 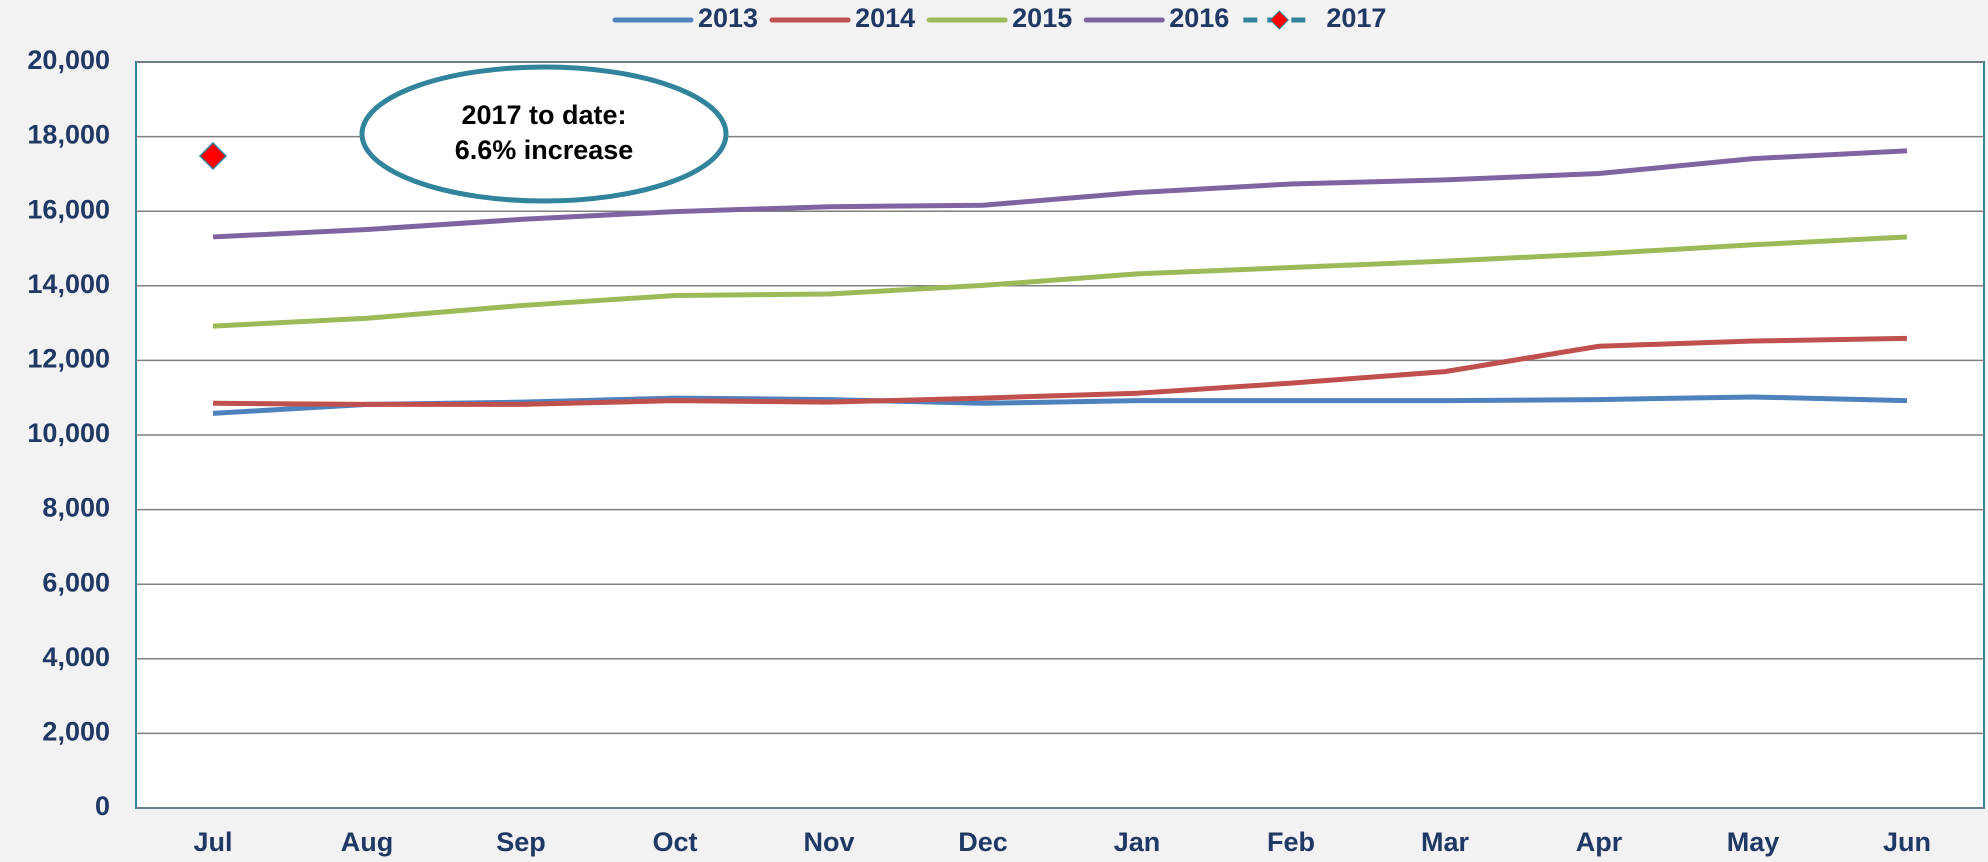 I want to click on x-tick-label: Mar, so click(x=1445, y=842).